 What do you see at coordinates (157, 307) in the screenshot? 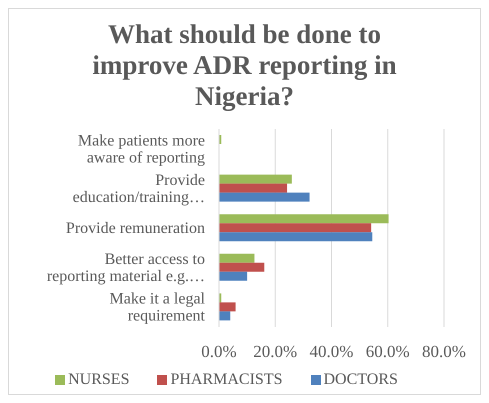
I see `y-tick-label: Make it a legal requirement` at bounding box center [157, 307].